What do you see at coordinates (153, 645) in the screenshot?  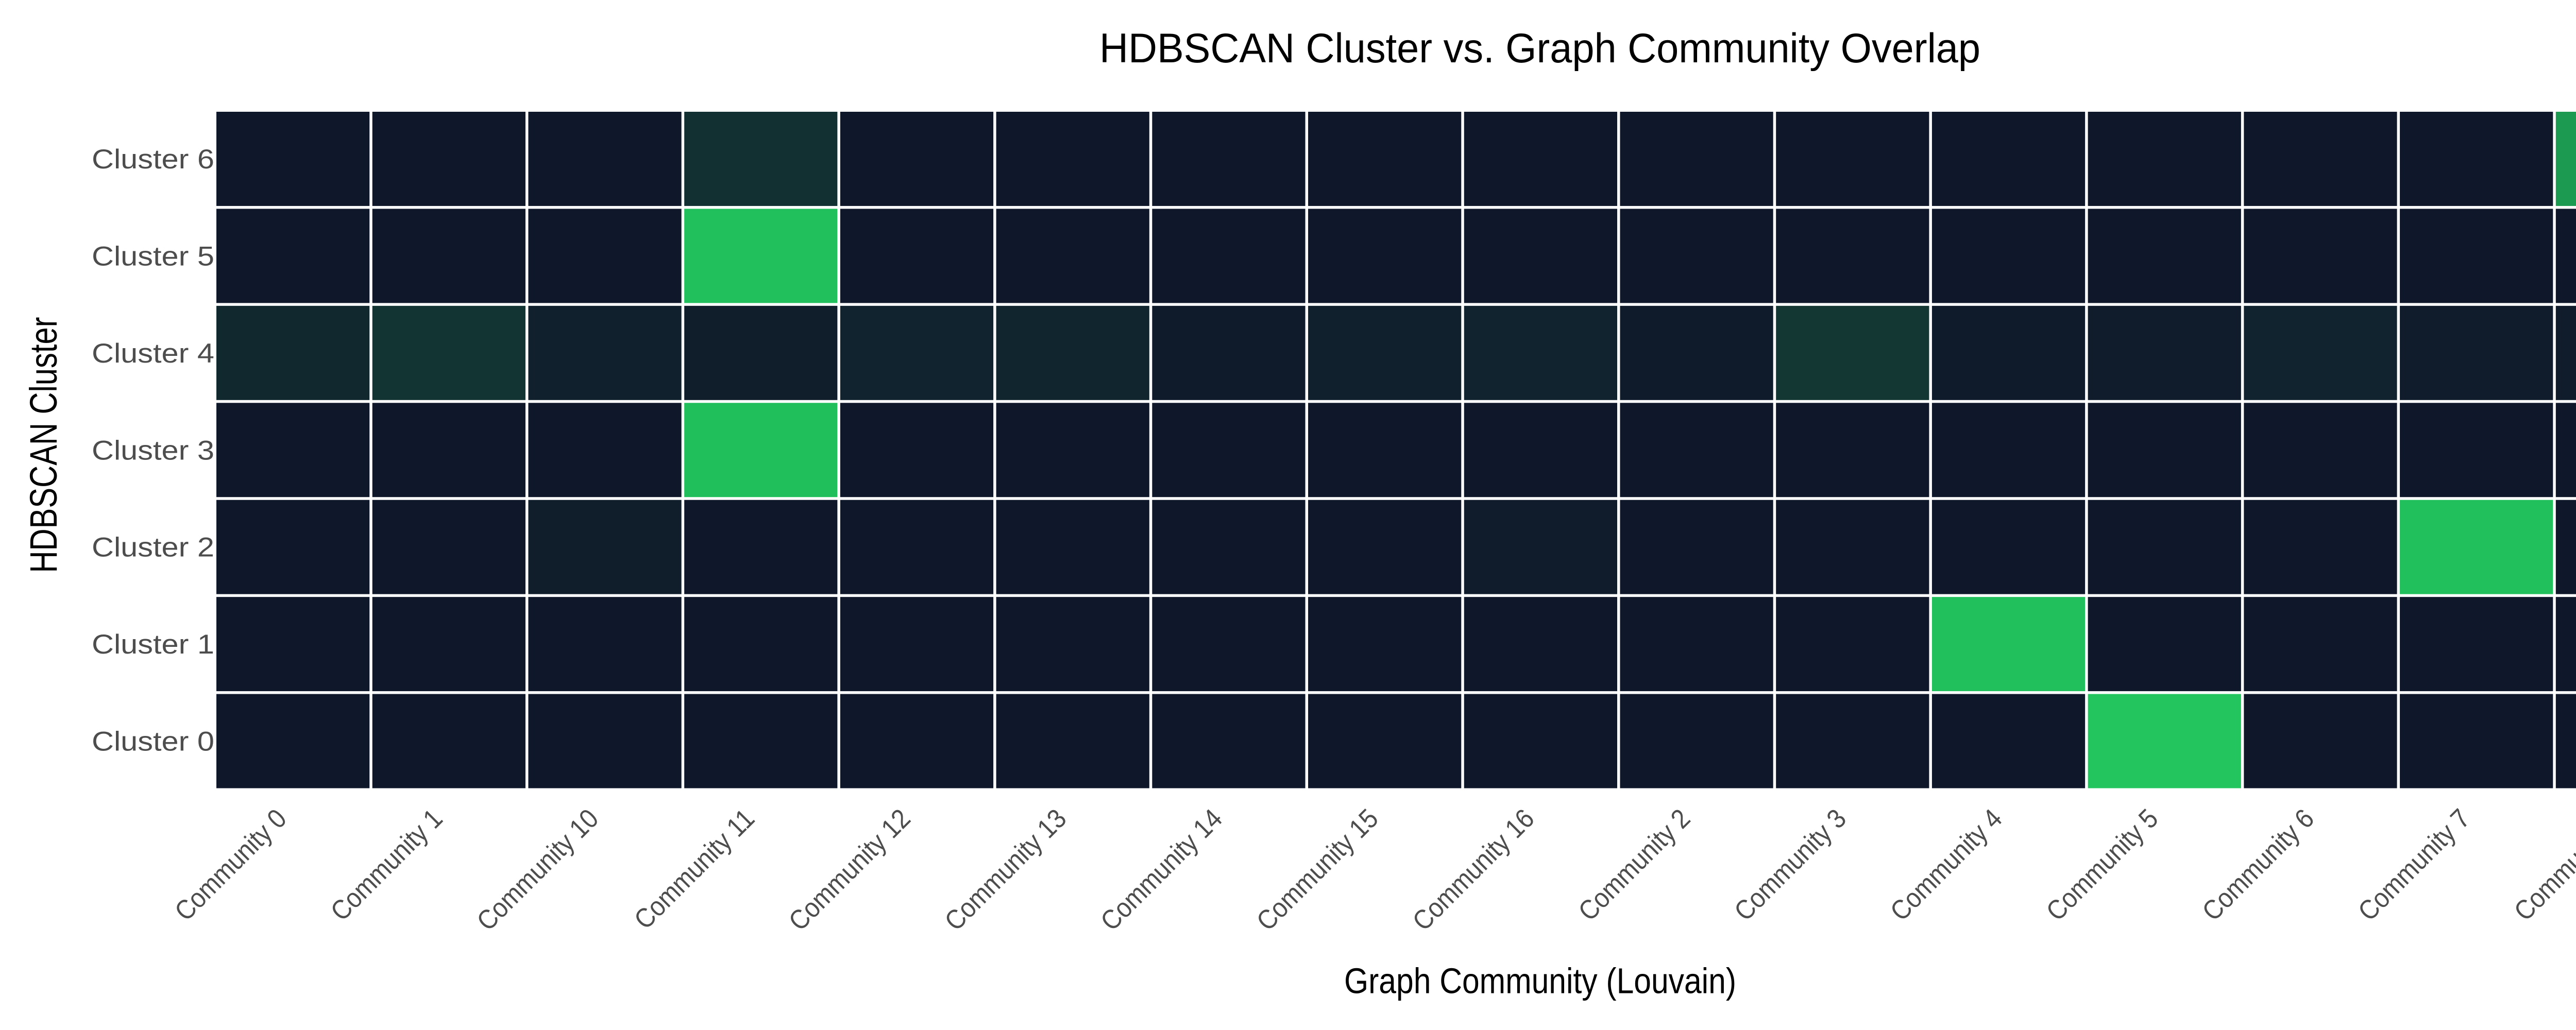 I see `svg-text: Cluster 1` at bounding box center [153, 645].